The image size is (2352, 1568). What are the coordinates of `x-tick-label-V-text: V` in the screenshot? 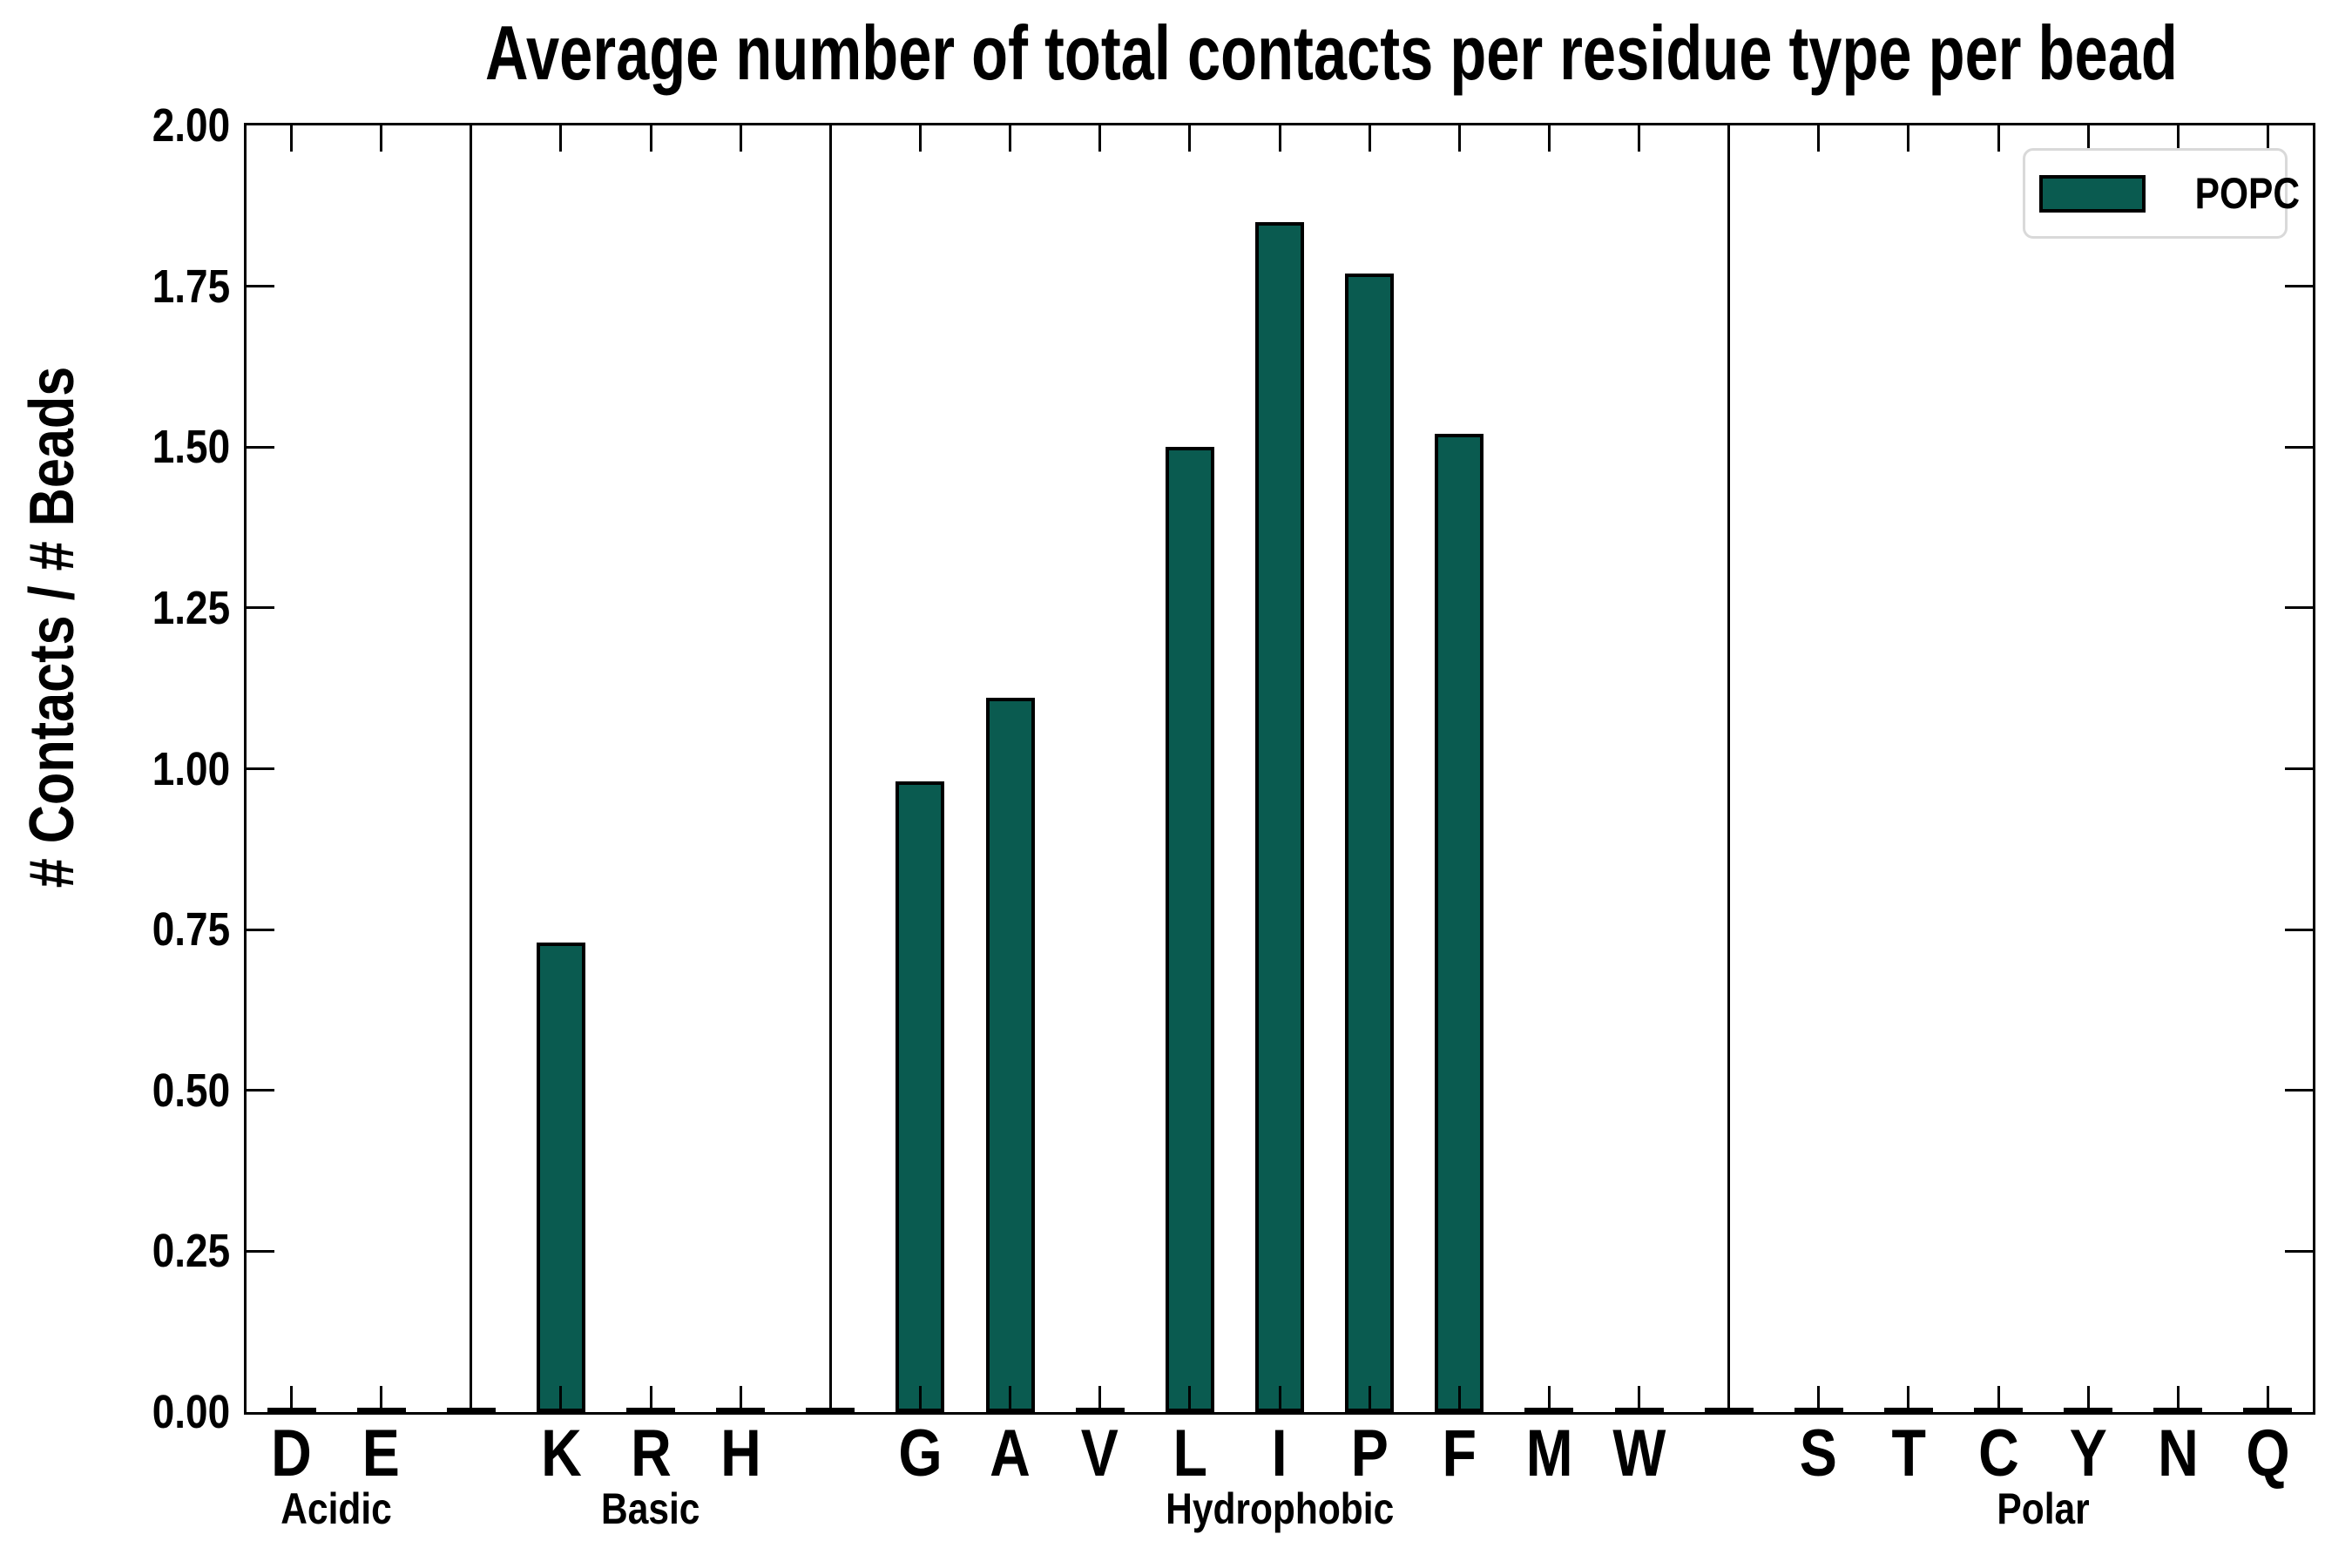 It's located at (1100, 1453).